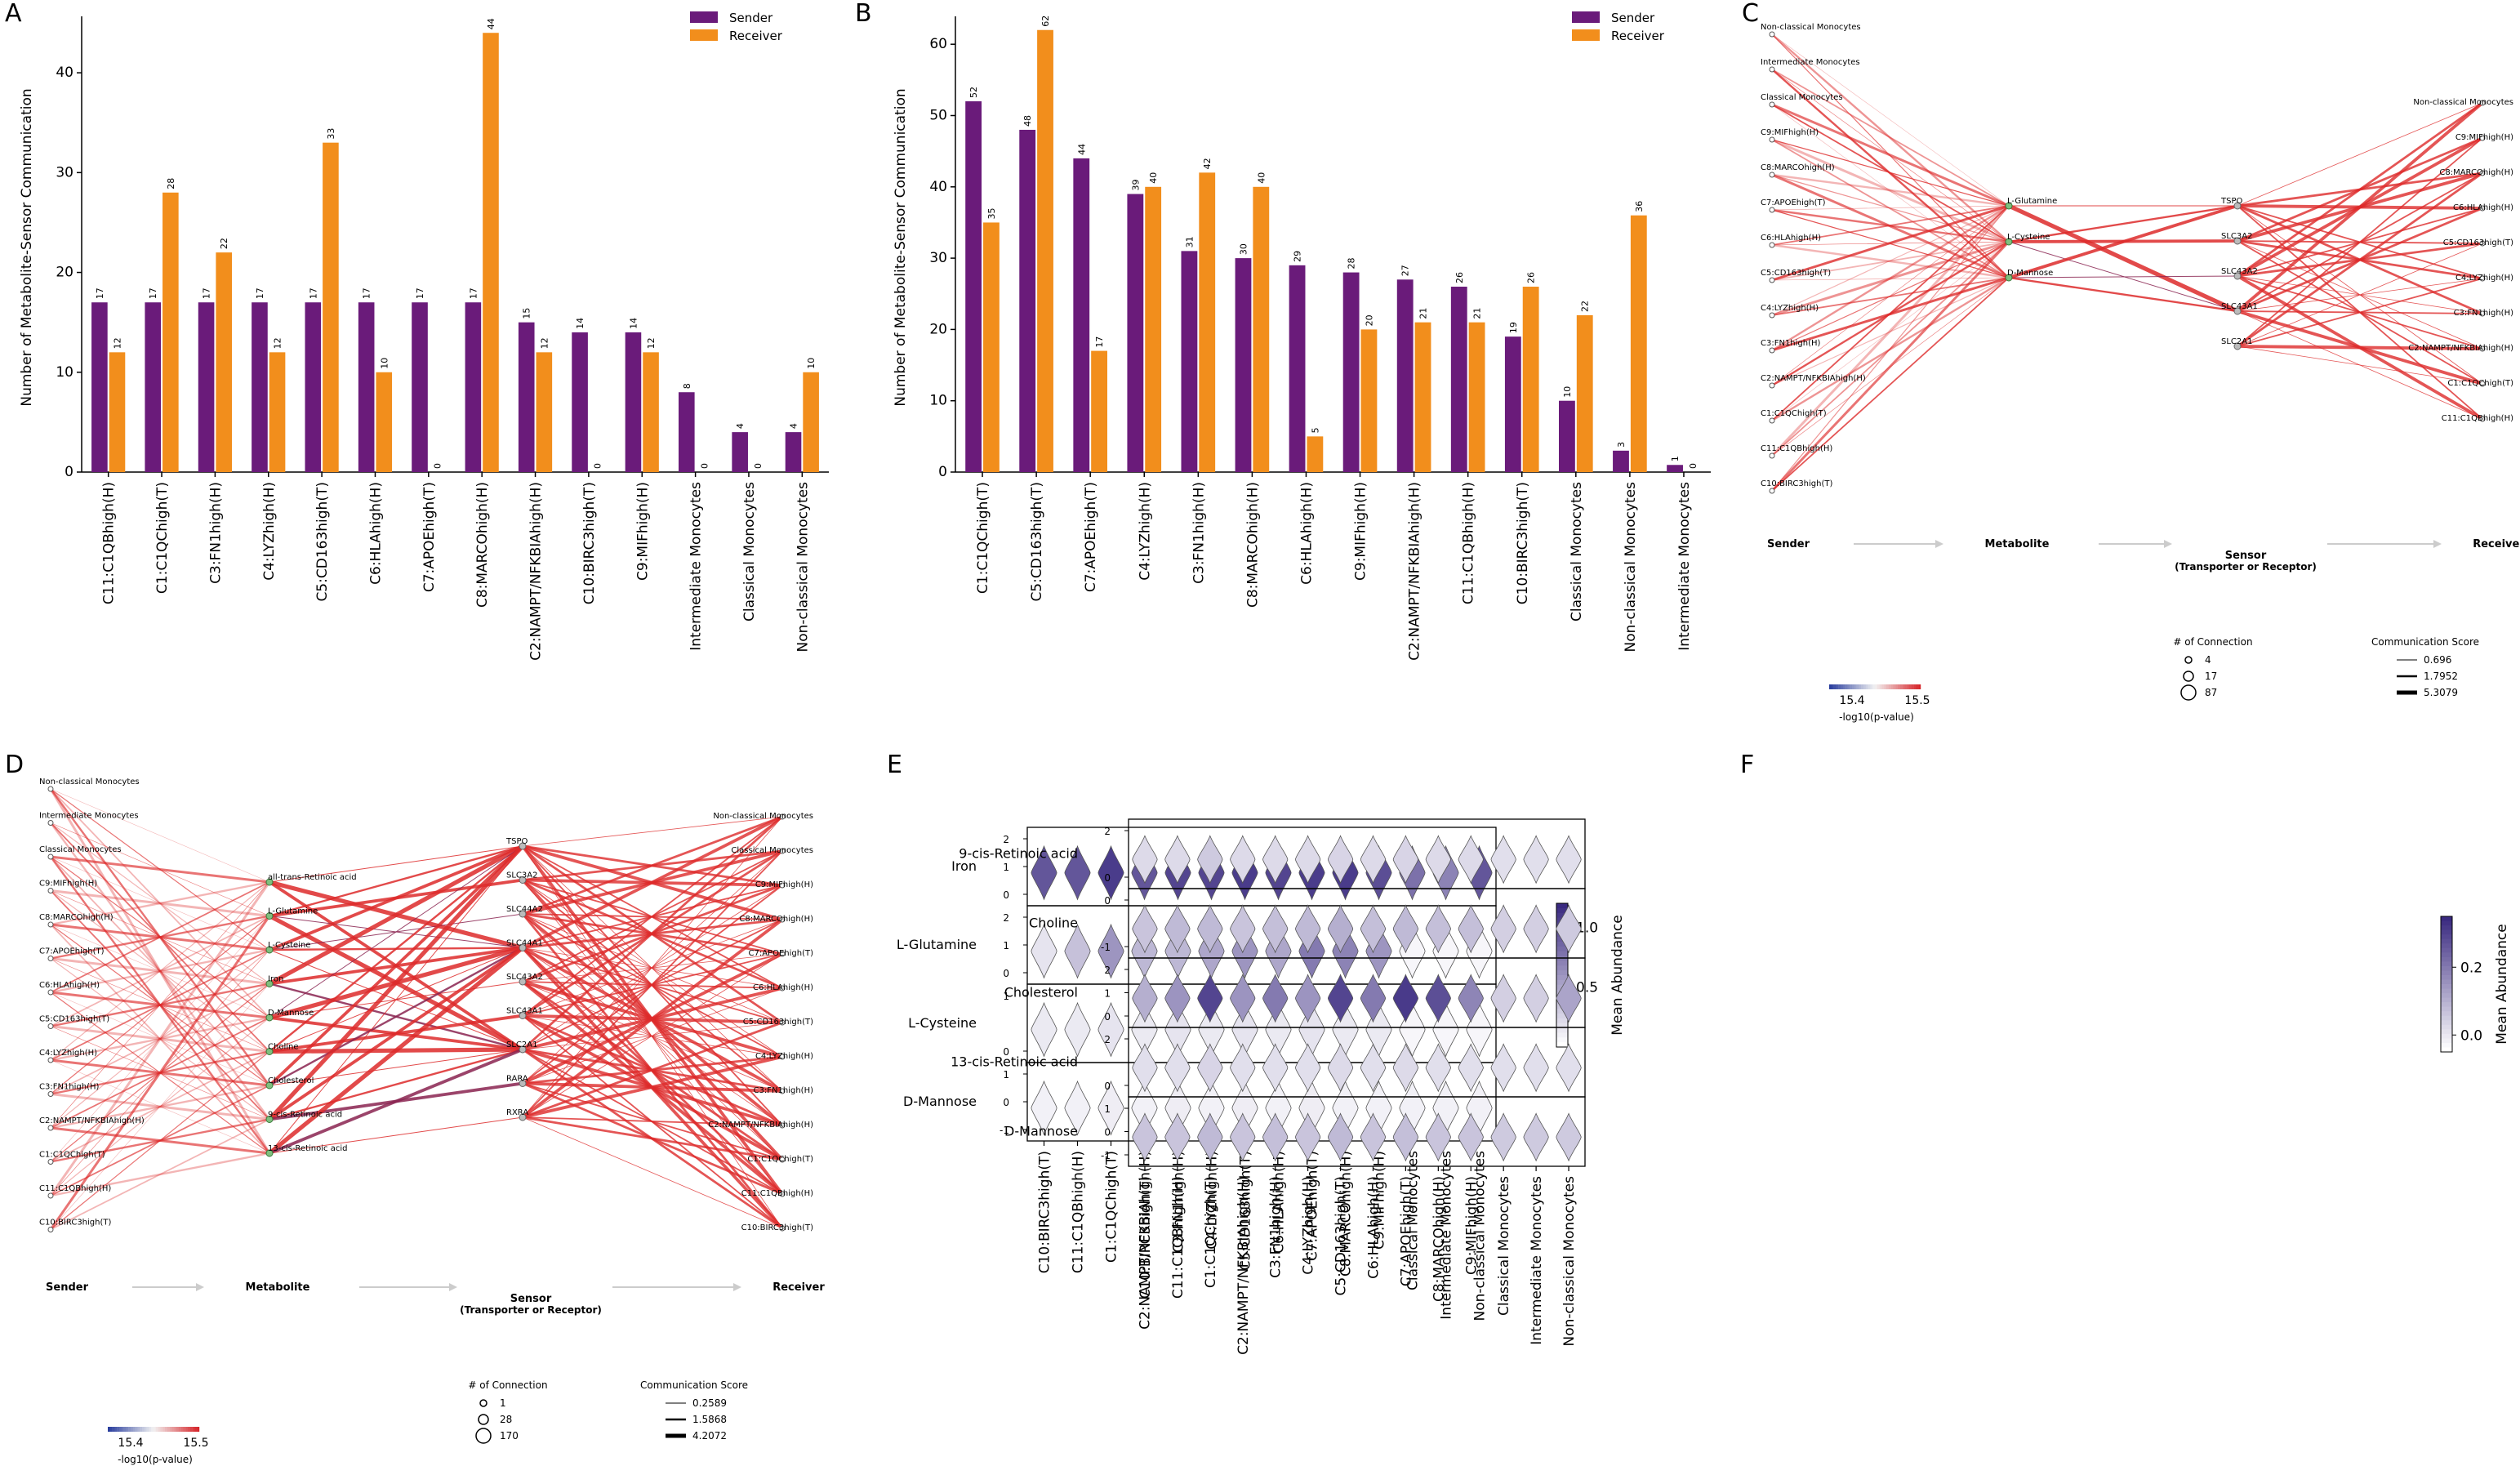 The width and height of the screenshot is (2520, 1475). I want to click on receiver-label: C1:C1QChigh(T), so click(2480, 383).